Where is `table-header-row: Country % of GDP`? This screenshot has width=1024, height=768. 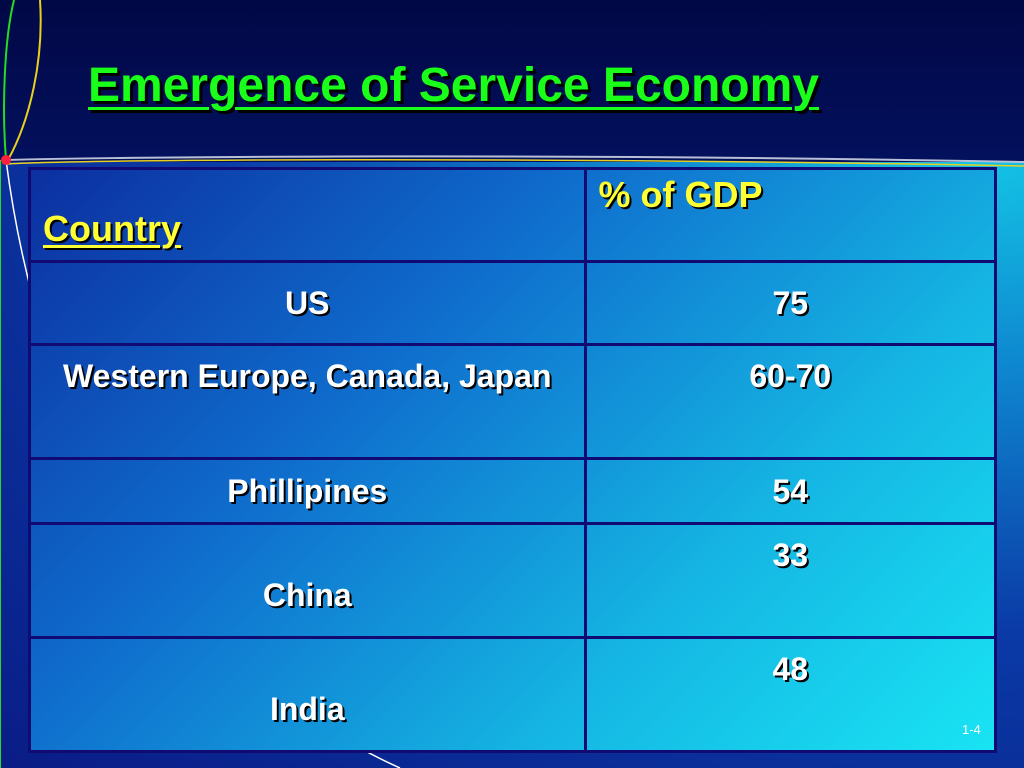 table-header-row: Country % of GDP is located at coordinates (513, 215).